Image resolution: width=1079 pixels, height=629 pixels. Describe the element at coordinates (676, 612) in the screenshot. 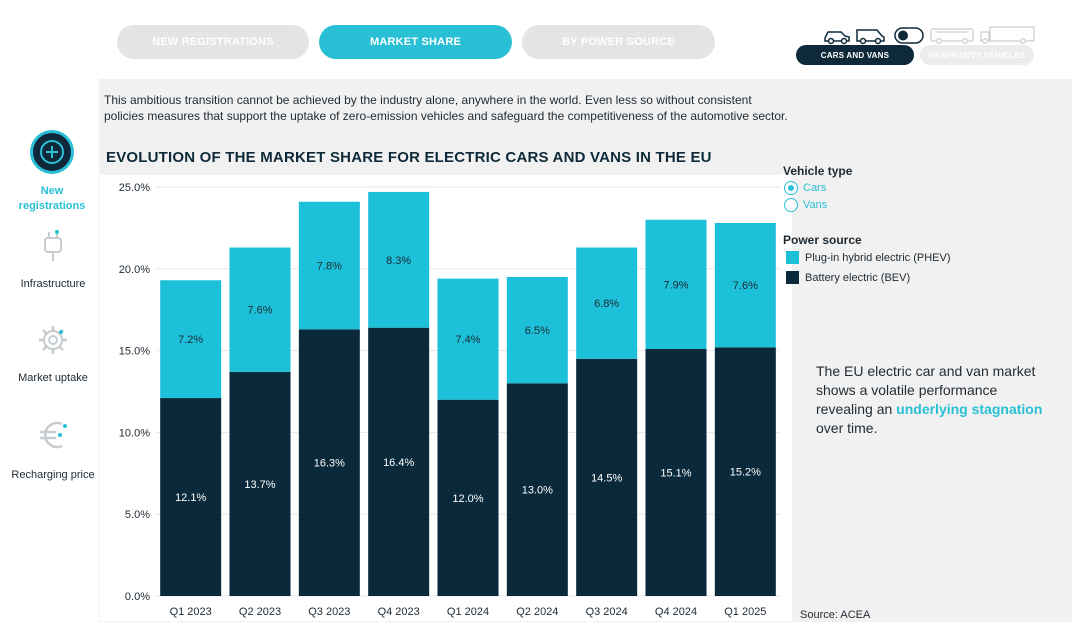

I see `x-tick-label: Q4 2024` at that location.